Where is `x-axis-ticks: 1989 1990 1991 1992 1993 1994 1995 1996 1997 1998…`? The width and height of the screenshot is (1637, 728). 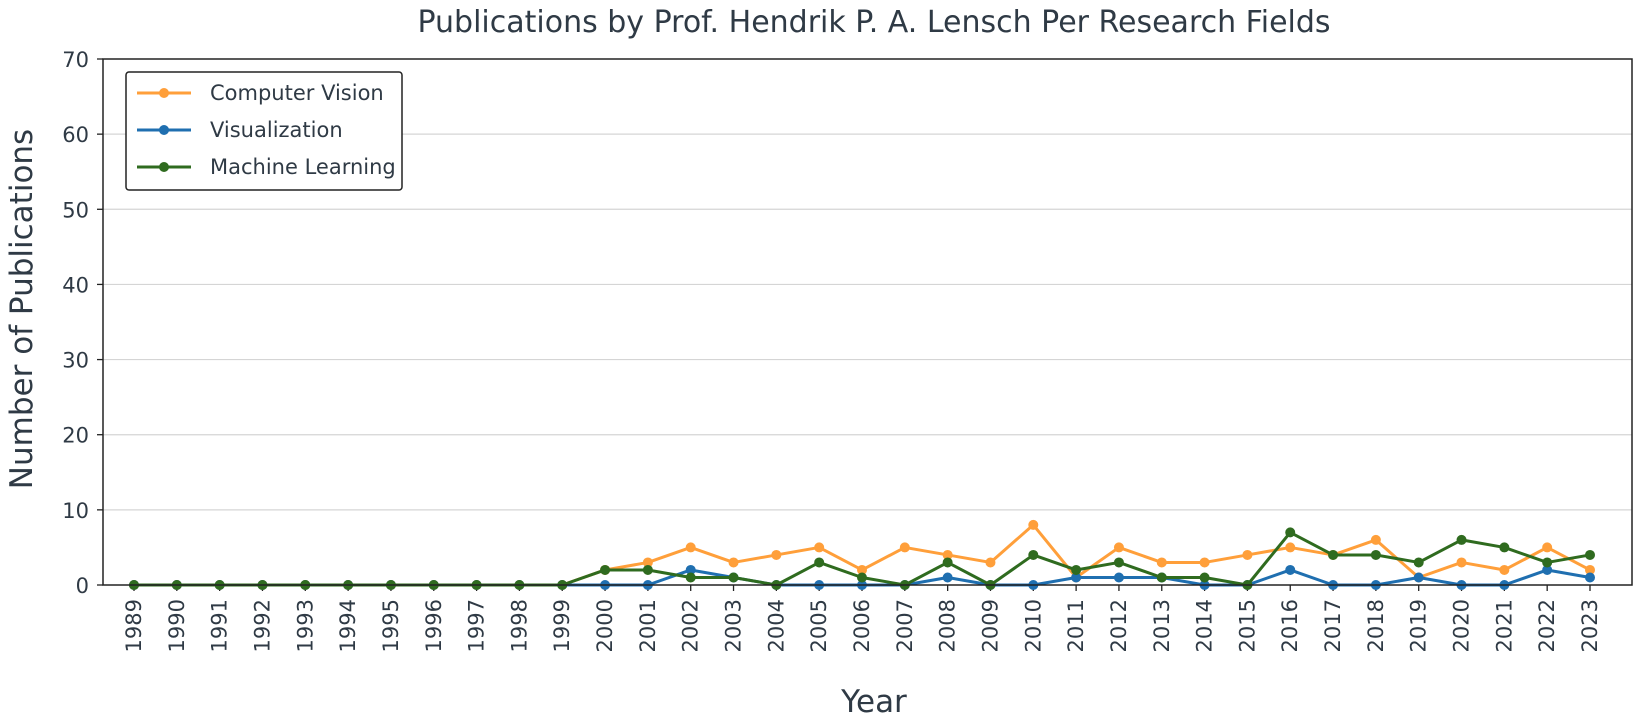 x-axis-ticks: 1989 1990 1991 1992 1993 1994 1995 1996 1997 1998… is located at coordinates (862, 618).